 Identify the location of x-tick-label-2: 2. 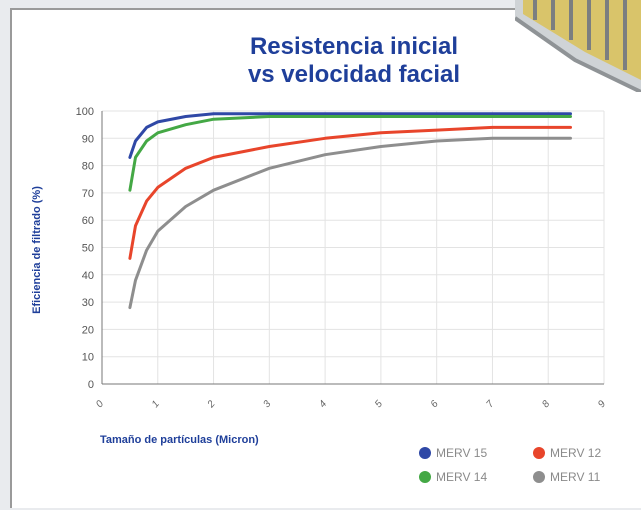
(211, 404).